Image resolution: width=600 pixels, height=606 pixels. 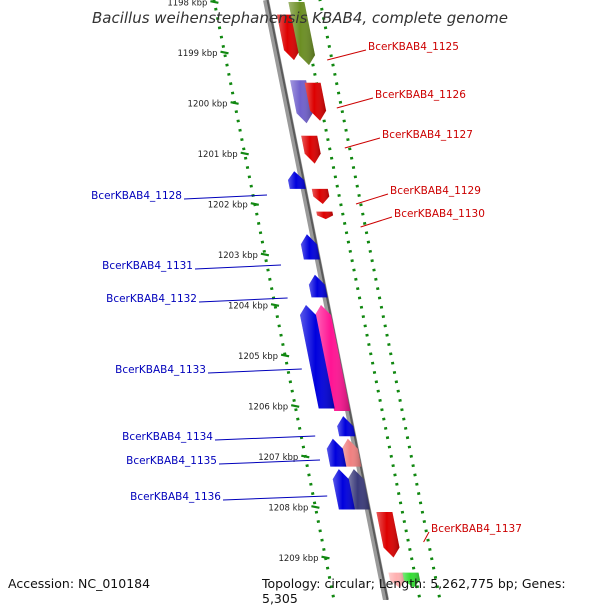 I want to click on ruler-tick-label: 1206 kbp, so click(x=268, y=408).